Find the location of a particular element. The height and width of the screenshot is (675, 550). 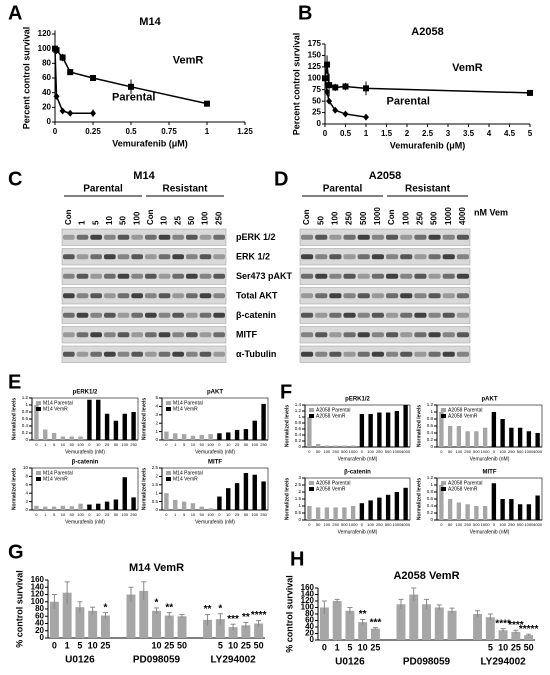

series-label: Parental is located at coordinates (408, 102).